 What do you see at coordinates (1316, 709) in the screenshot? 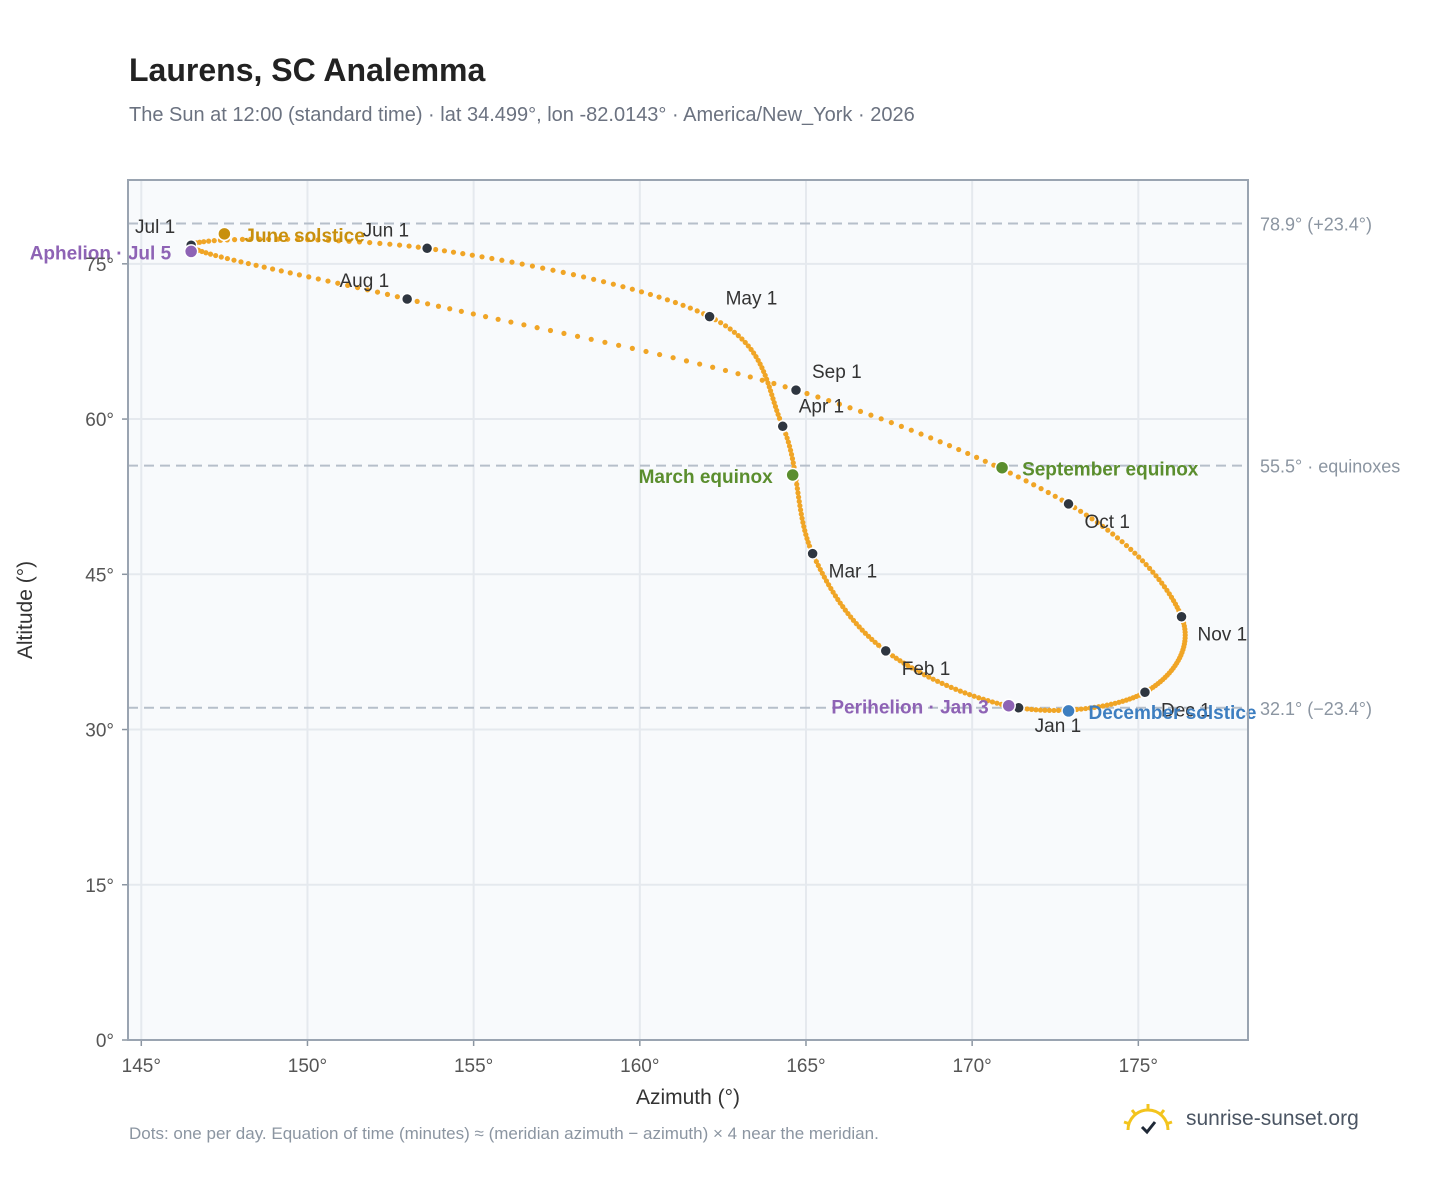
I see `reference-line-label: 32.1° (−23.4°)` at bounding box center [1316, 709].